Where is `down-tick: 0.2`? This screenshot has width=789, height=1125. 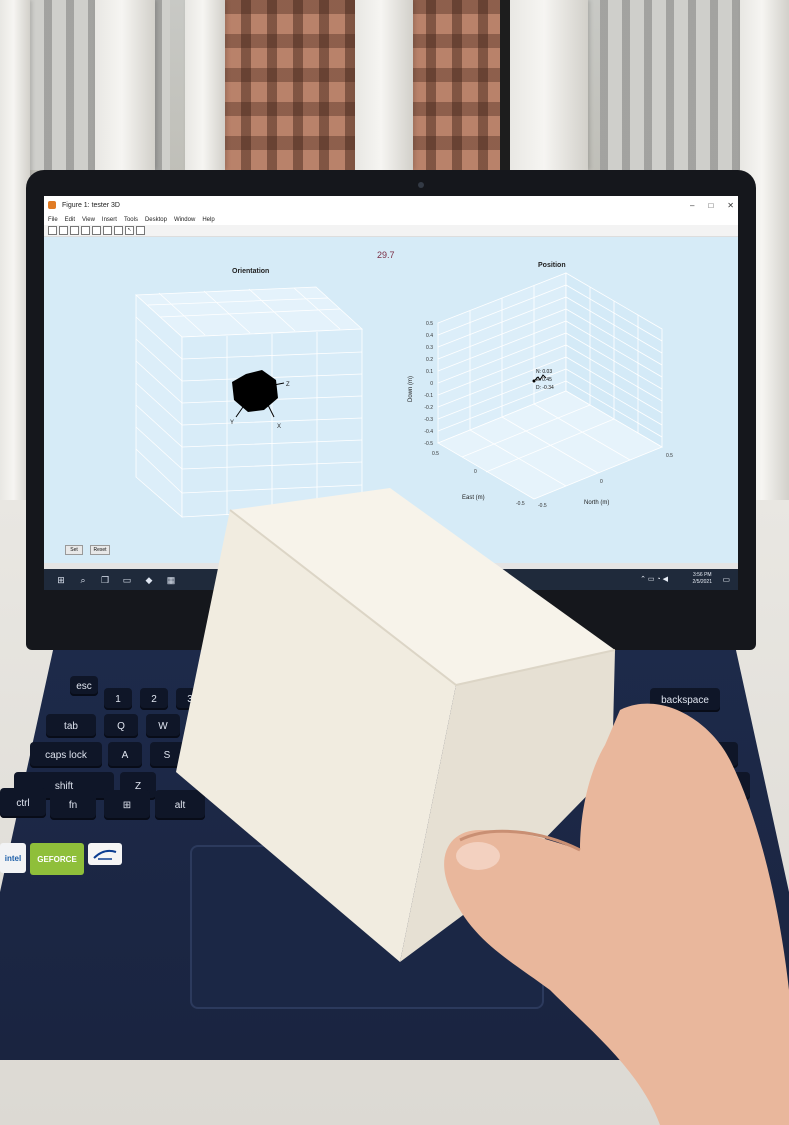
down-tick: 0.2 is located at coordinates (429, 360).